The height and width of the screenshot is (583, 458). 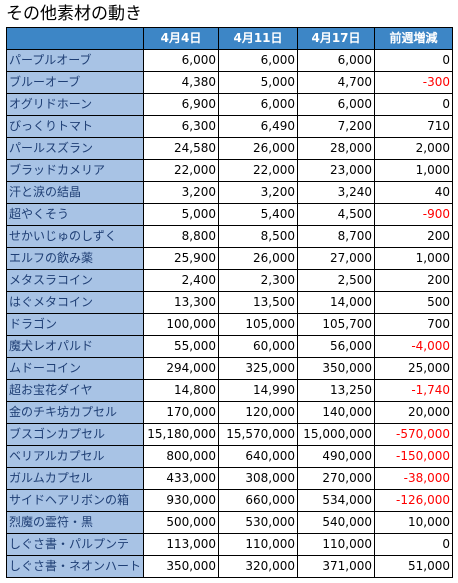 I want to click on price-cell-apr11: 14,990, so click(x=258, y=390).